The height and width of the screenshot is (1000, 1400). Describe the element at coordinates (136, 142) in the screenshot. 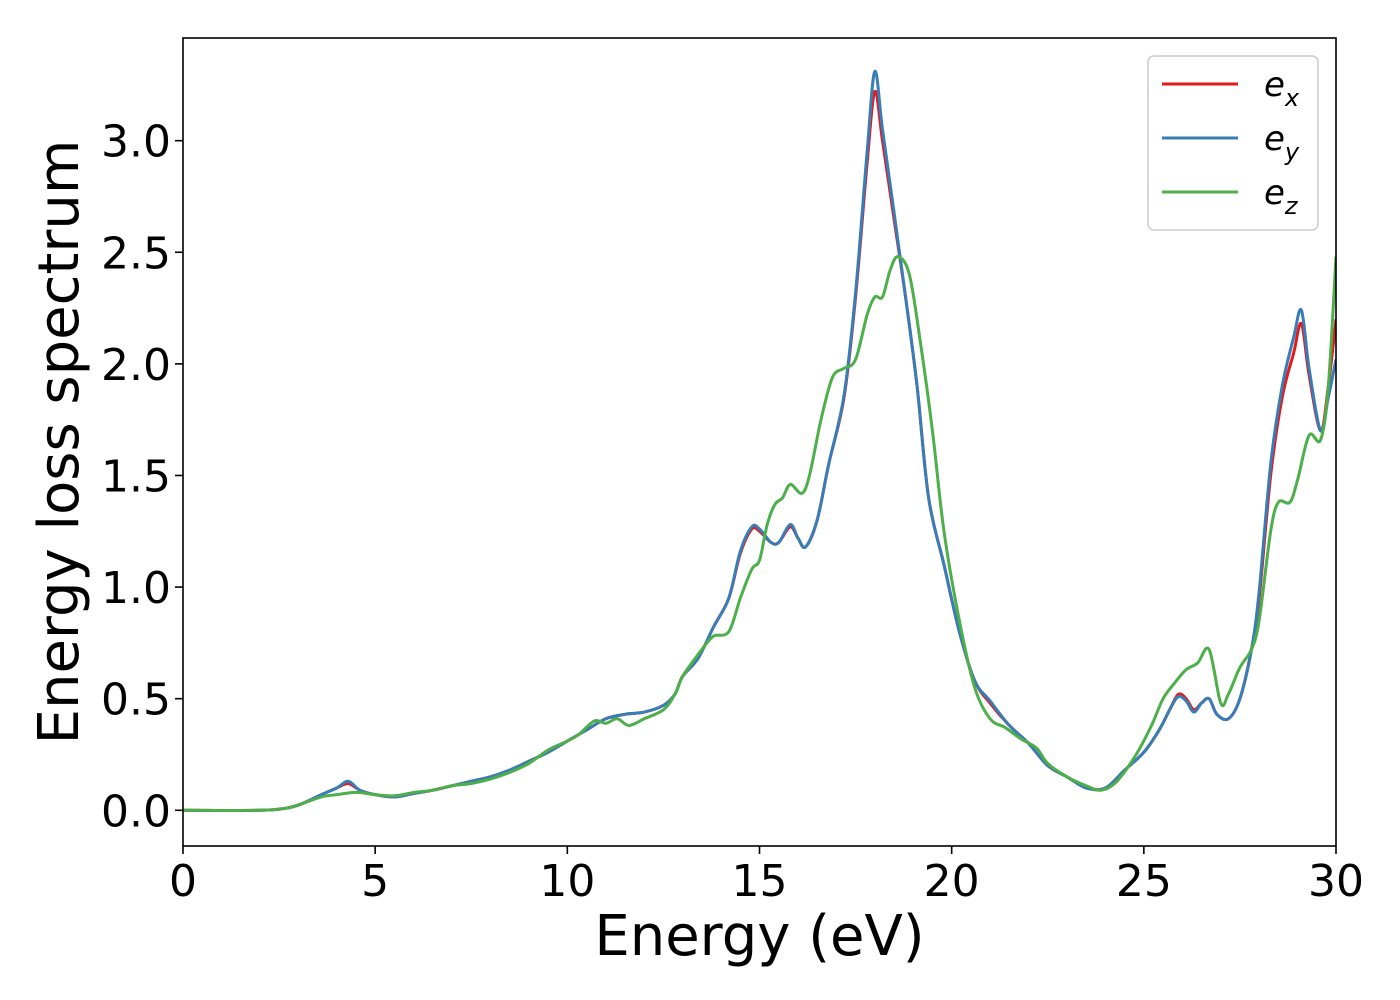

I see `y-tick-label: 3.0` at that location.